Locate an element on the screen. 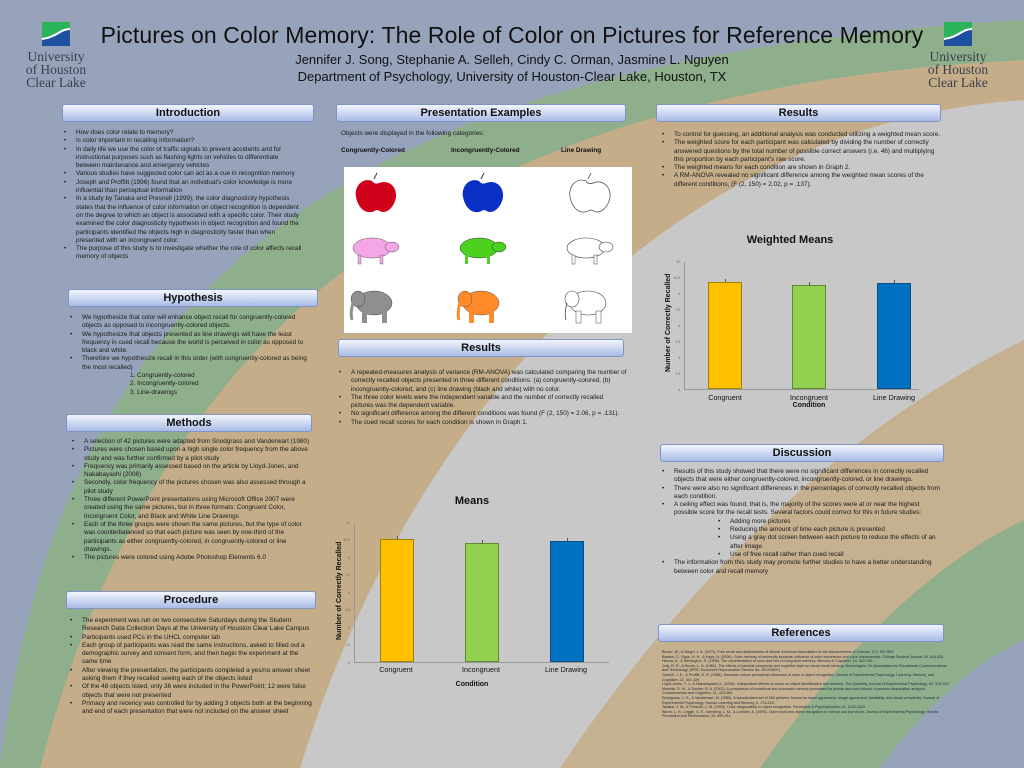 The image size is (1024, 768). apple-incongruent-icon is located at coordinates (483, 192).